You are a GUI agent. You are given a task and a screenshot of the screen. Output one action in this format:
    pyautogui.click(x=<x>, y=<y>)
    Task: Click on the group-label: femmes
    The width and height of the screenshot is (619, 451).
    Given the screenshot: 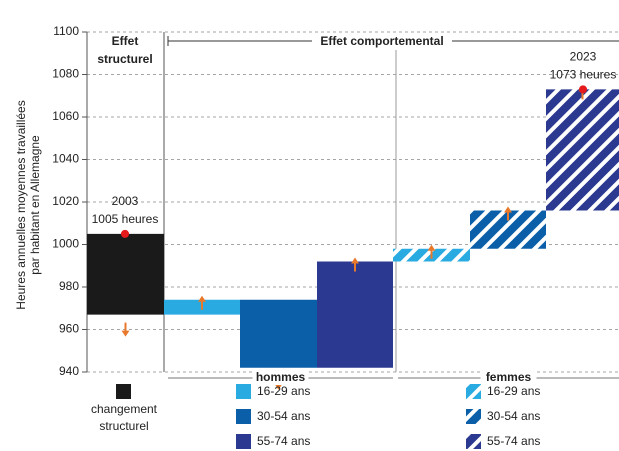 What is the action you would take?
    pyautogui.click(x=509, y=377)
    